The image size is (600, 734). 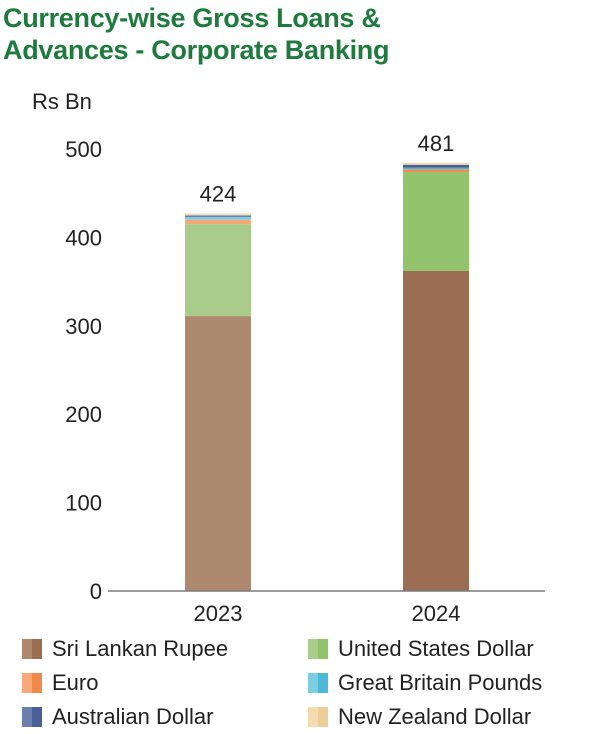 What do you see at coordinates (83, 149) in the screenshot?
I see `y-tick-label: 500` at bounding box center [83, 149].